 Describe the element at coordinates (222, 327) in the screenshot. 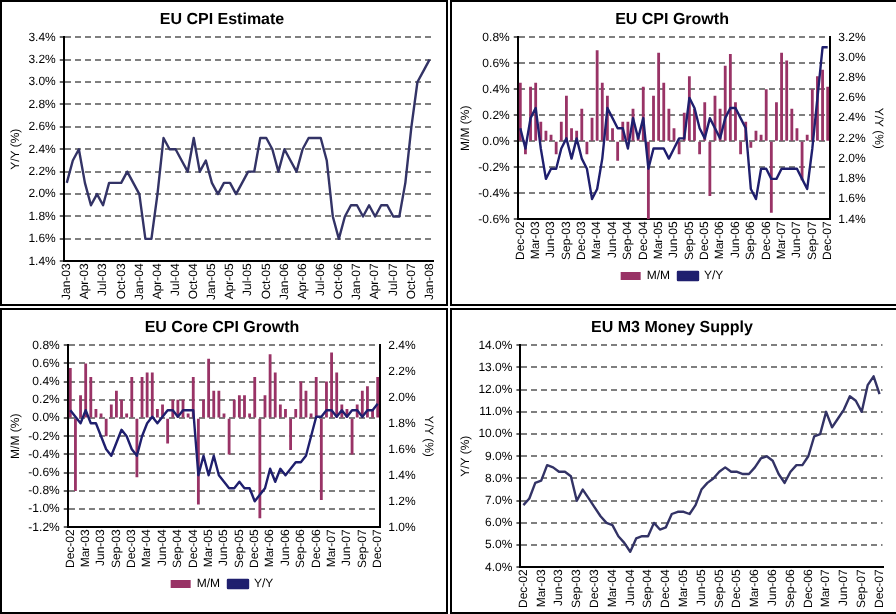

I see `chart-title: EU Core CPI Growth` at that location.